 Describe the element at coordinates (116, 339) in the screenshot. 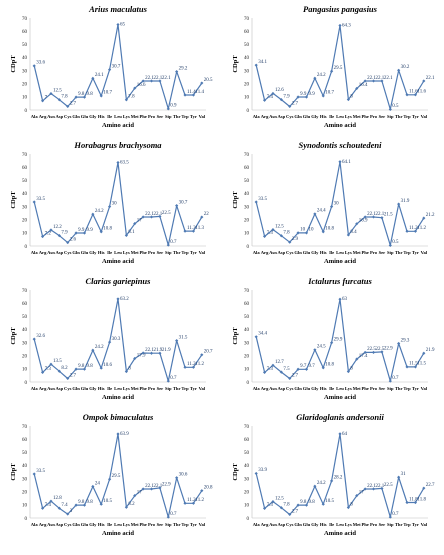

I see `data-label: 30.3` at that location.